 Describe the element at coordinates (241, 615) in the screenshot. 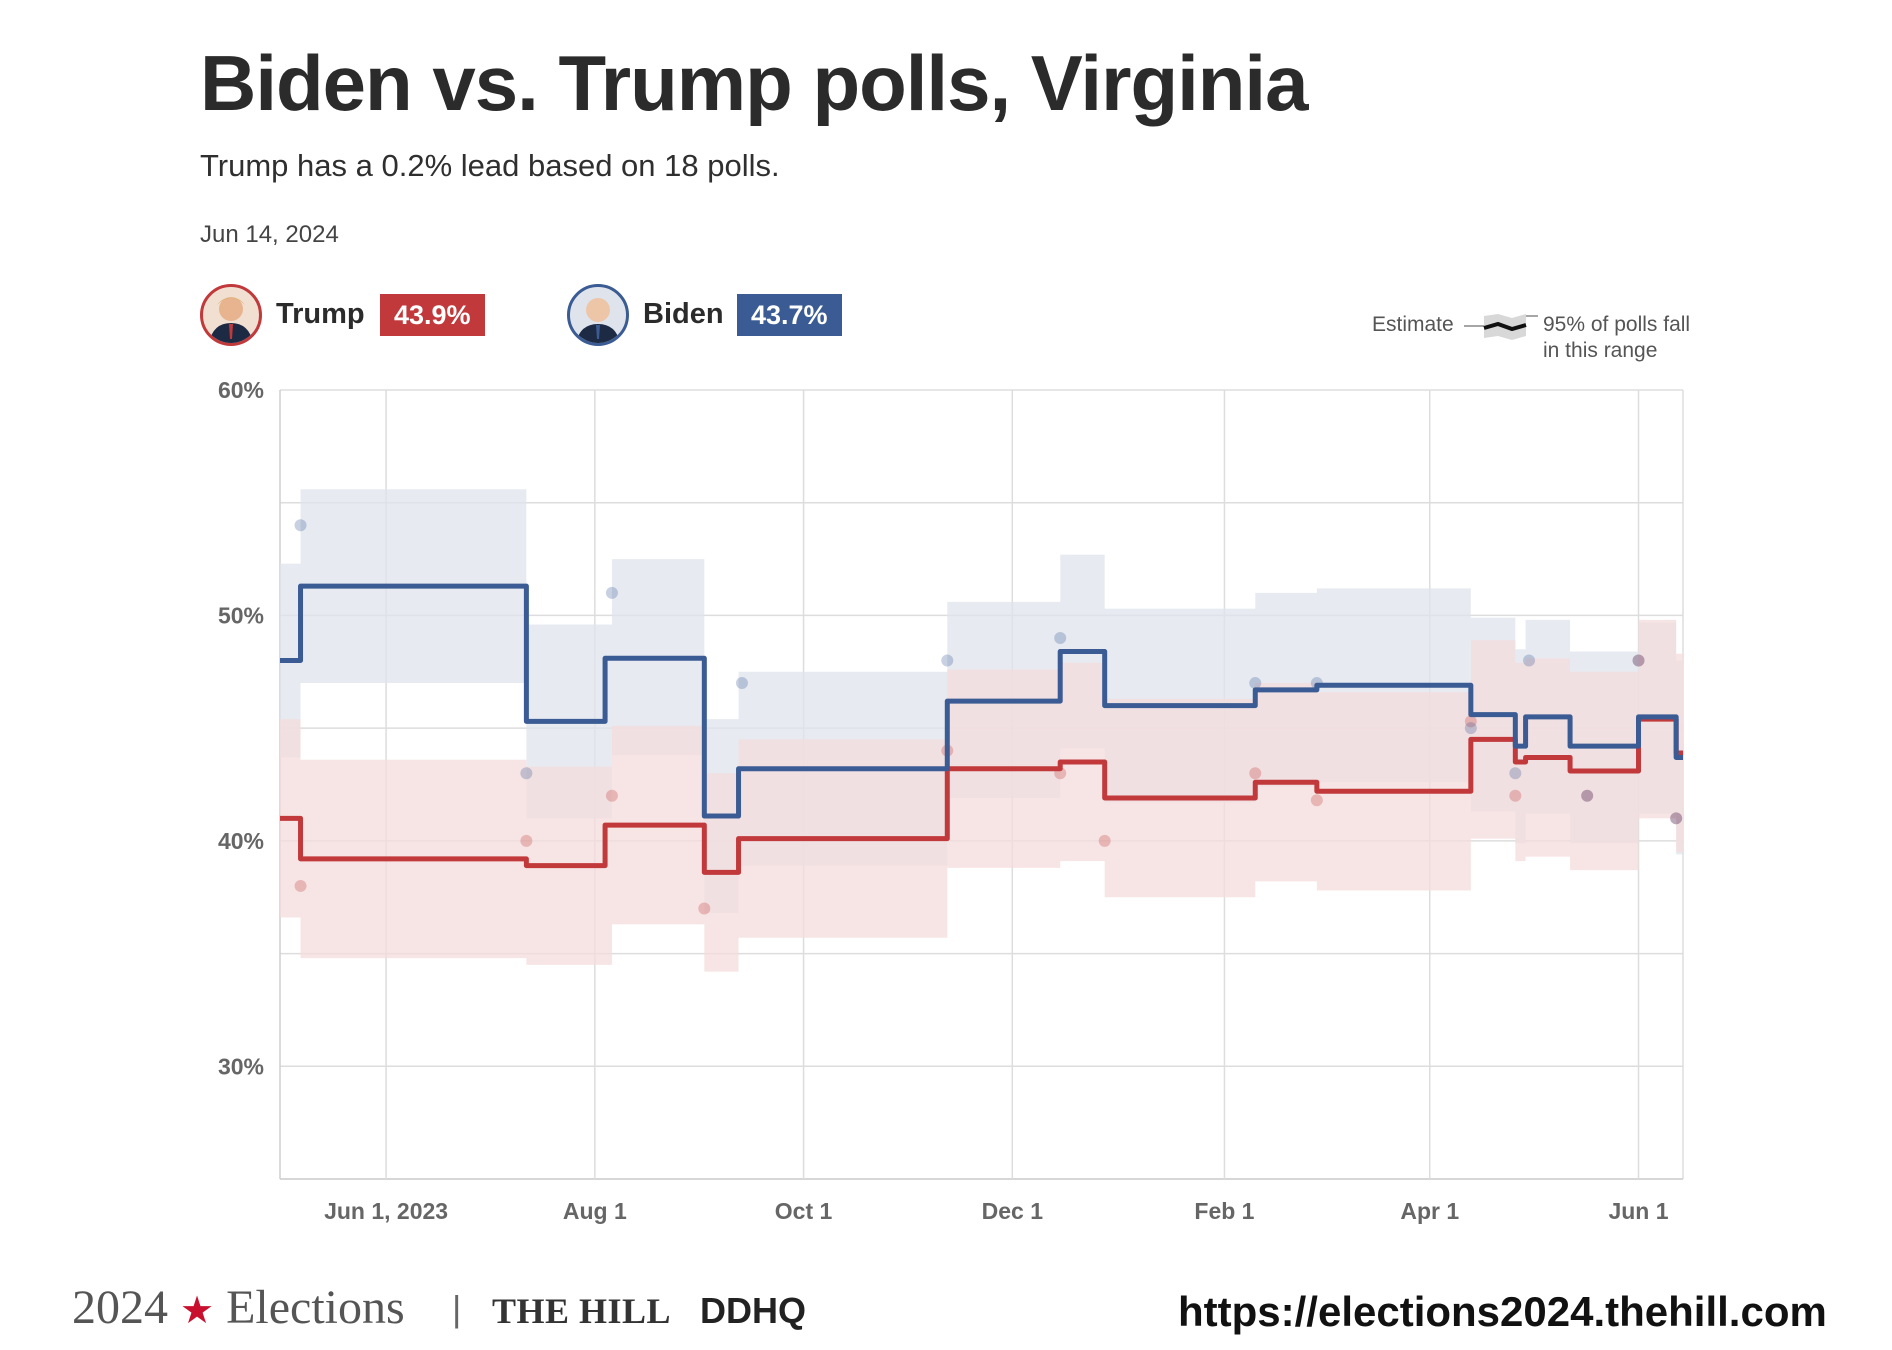

I see `y-tick-label: 50%` at that location.